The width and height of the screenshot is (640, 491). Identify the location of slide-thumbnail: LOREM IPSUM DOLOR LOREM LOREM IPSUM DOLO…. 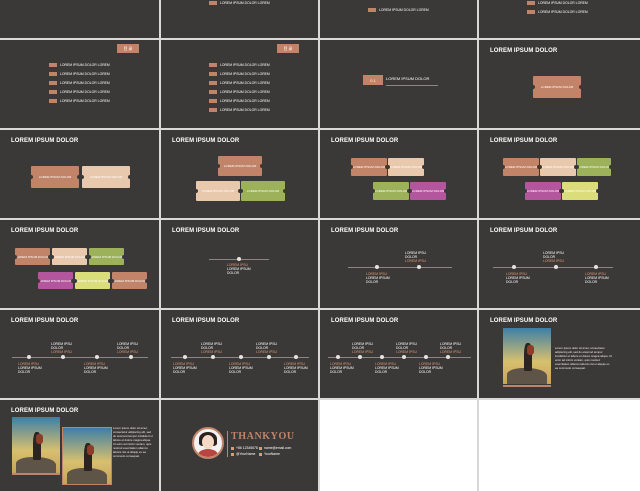
(559, 19).